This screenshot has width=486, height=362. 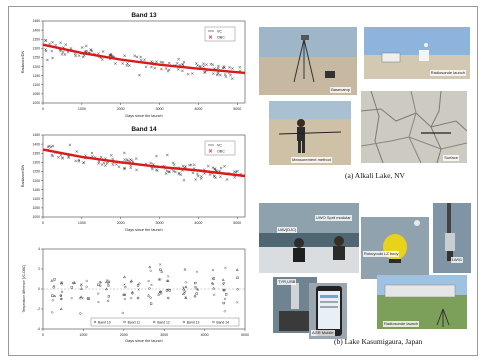 I want to click on y-tick-label: 2, so click(x=39, y=269).